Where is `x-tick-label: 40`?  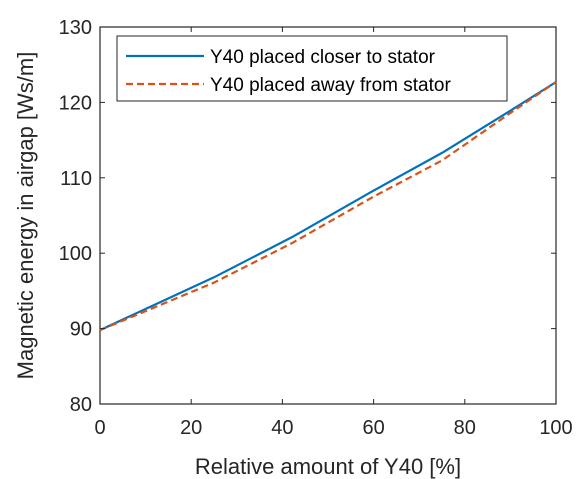
x-tick-label: 40 is located at coordinates (282, 428).